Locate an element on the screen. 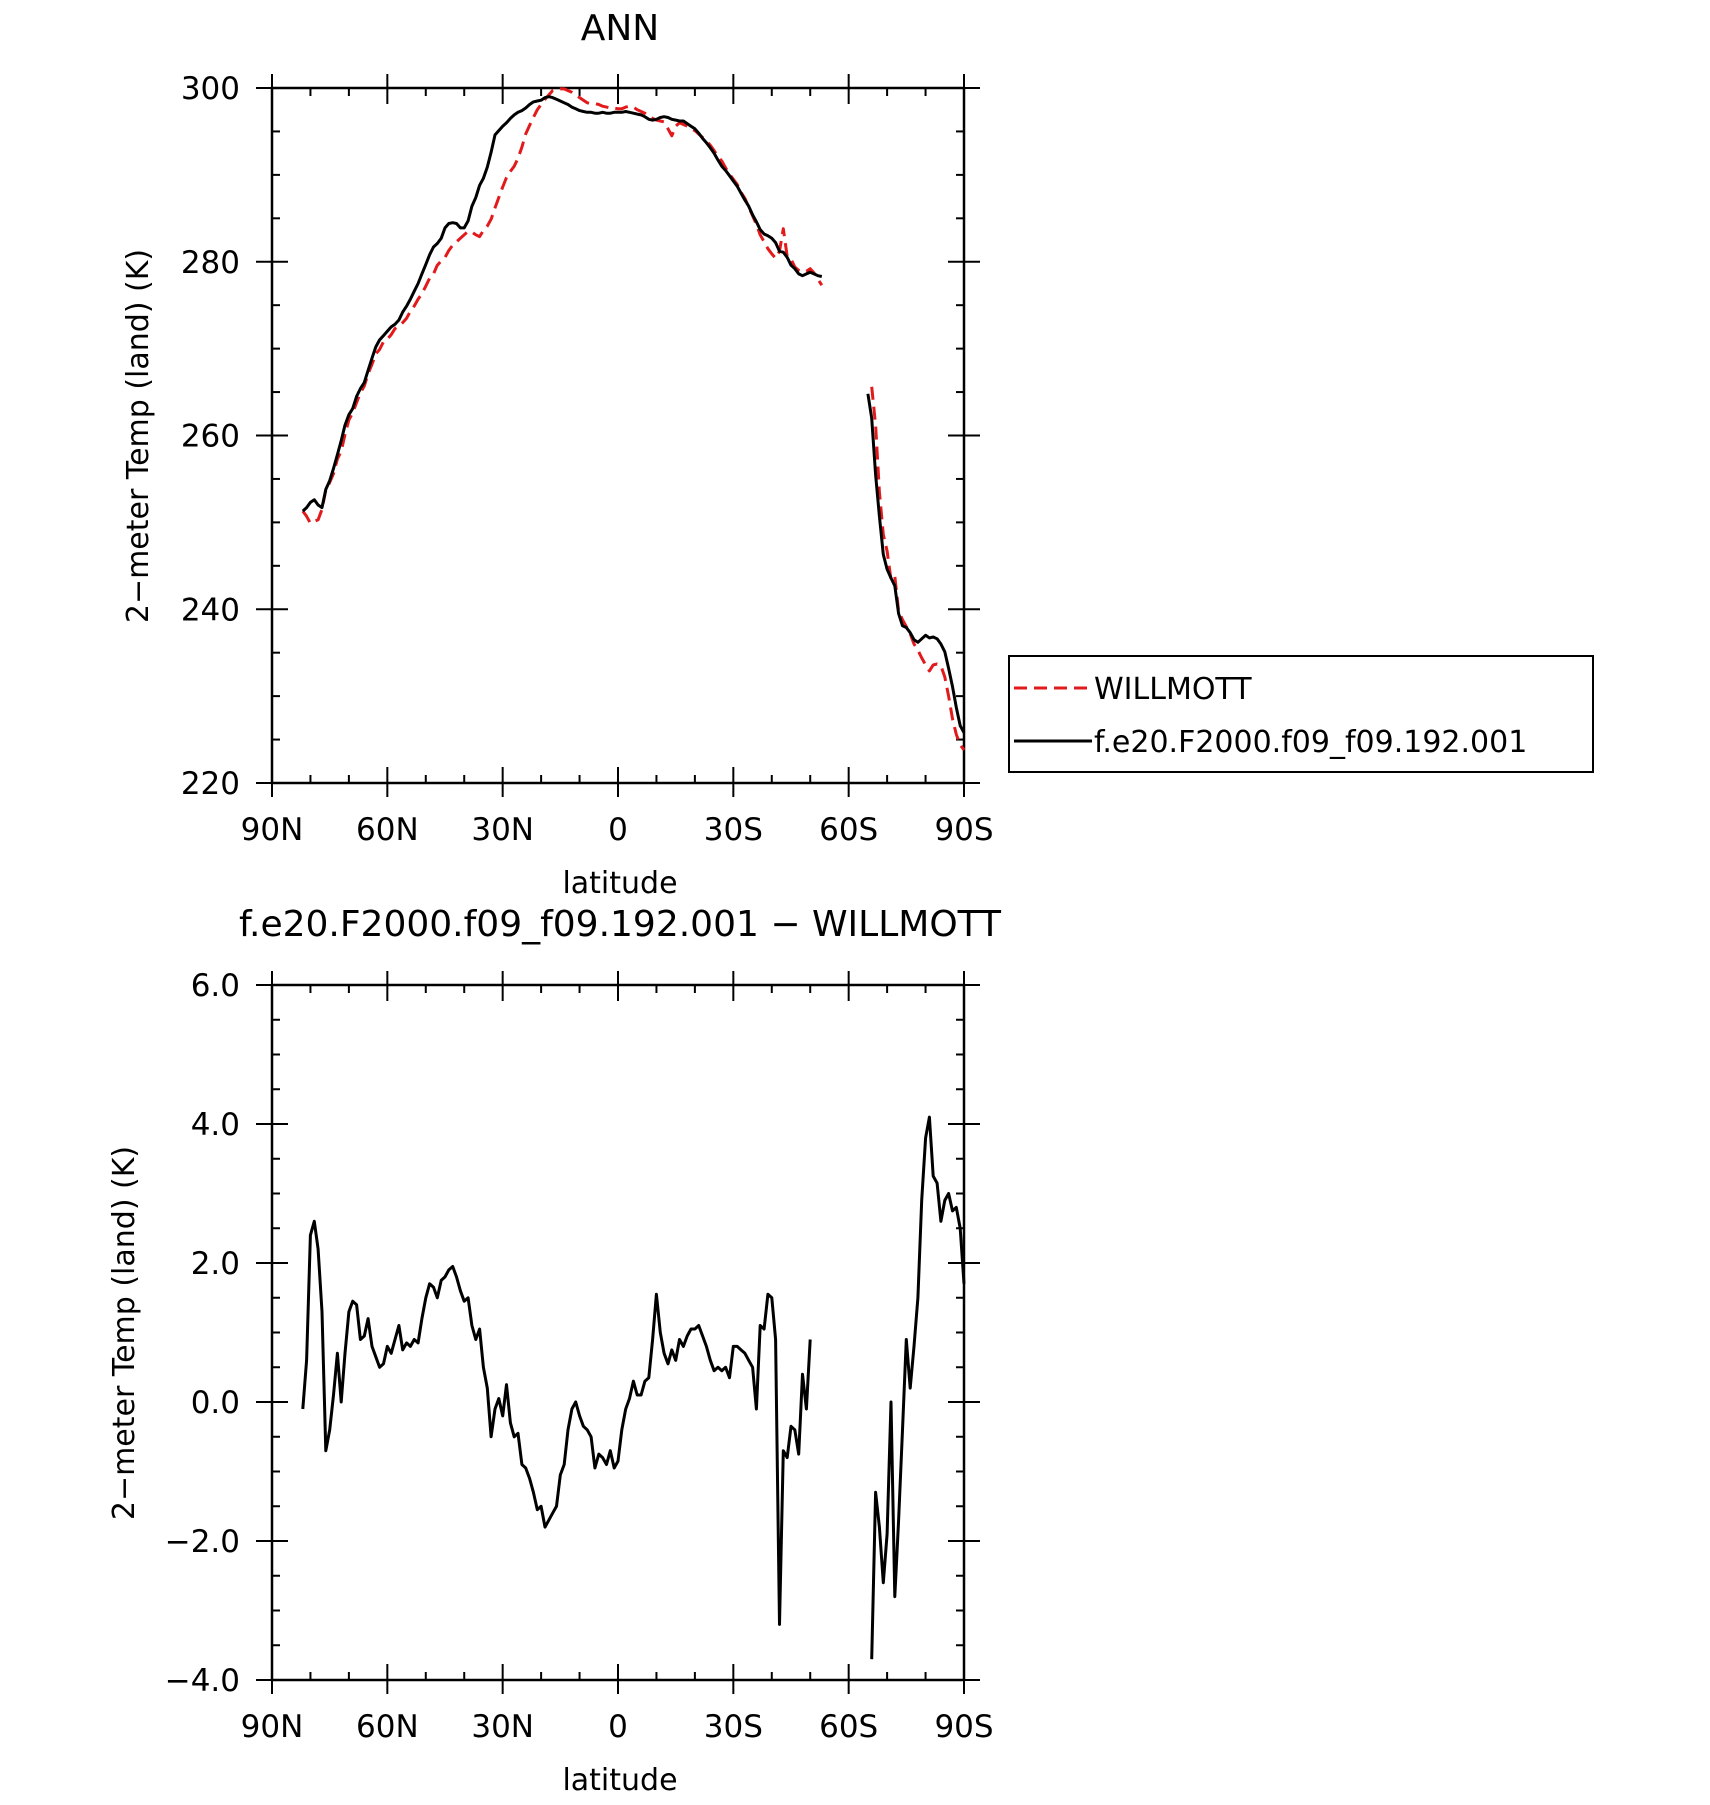 The height and width of the screenshot is (1805, 1710). y-tick-label: 4.0 is located at coordinates (215, 1125).